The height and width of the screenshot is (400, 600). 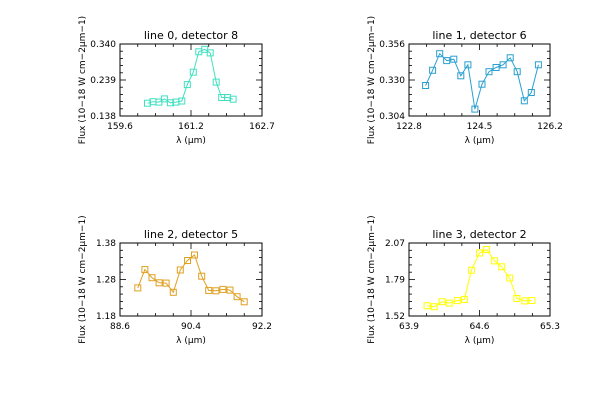 What do you see at coordinates (409, 127) in the screenshot?
I see `x-tick-label: 122.8` at bounding box center [409, 127].